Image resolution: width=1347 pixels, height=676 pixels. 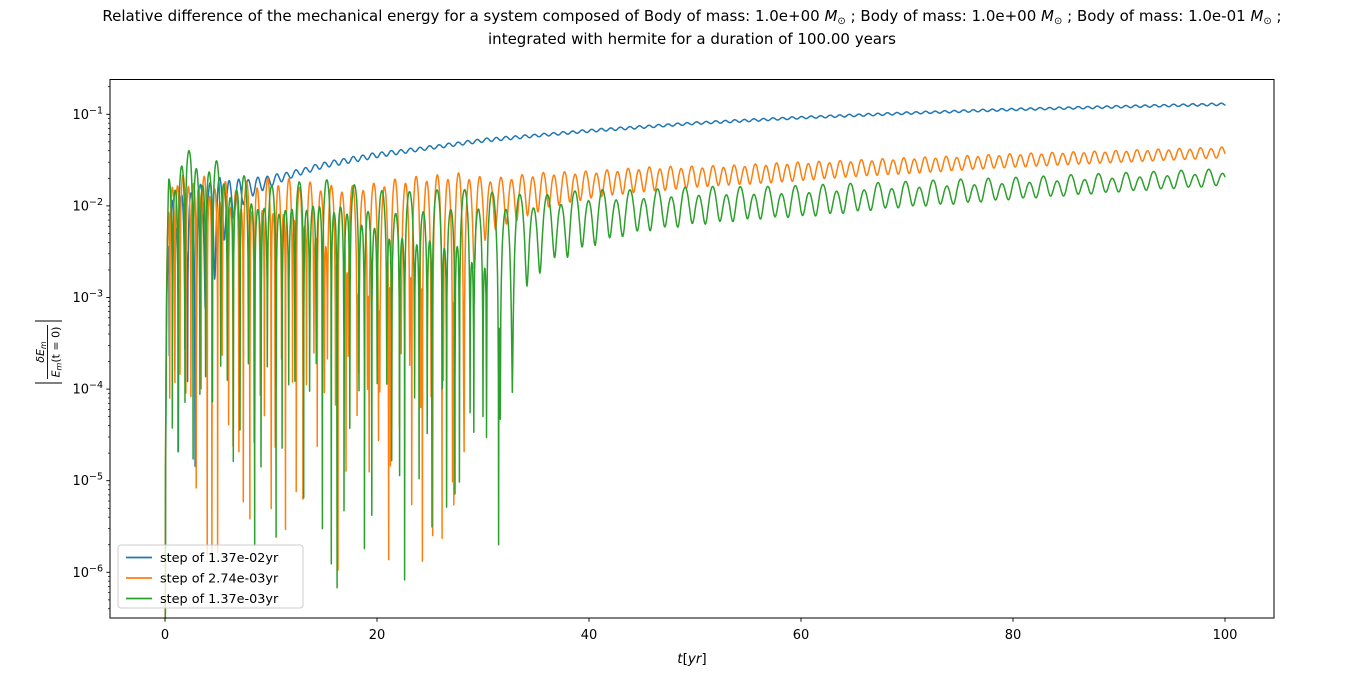 I want to click on y-tick-exponent: −1, so click(x=96, y=110).